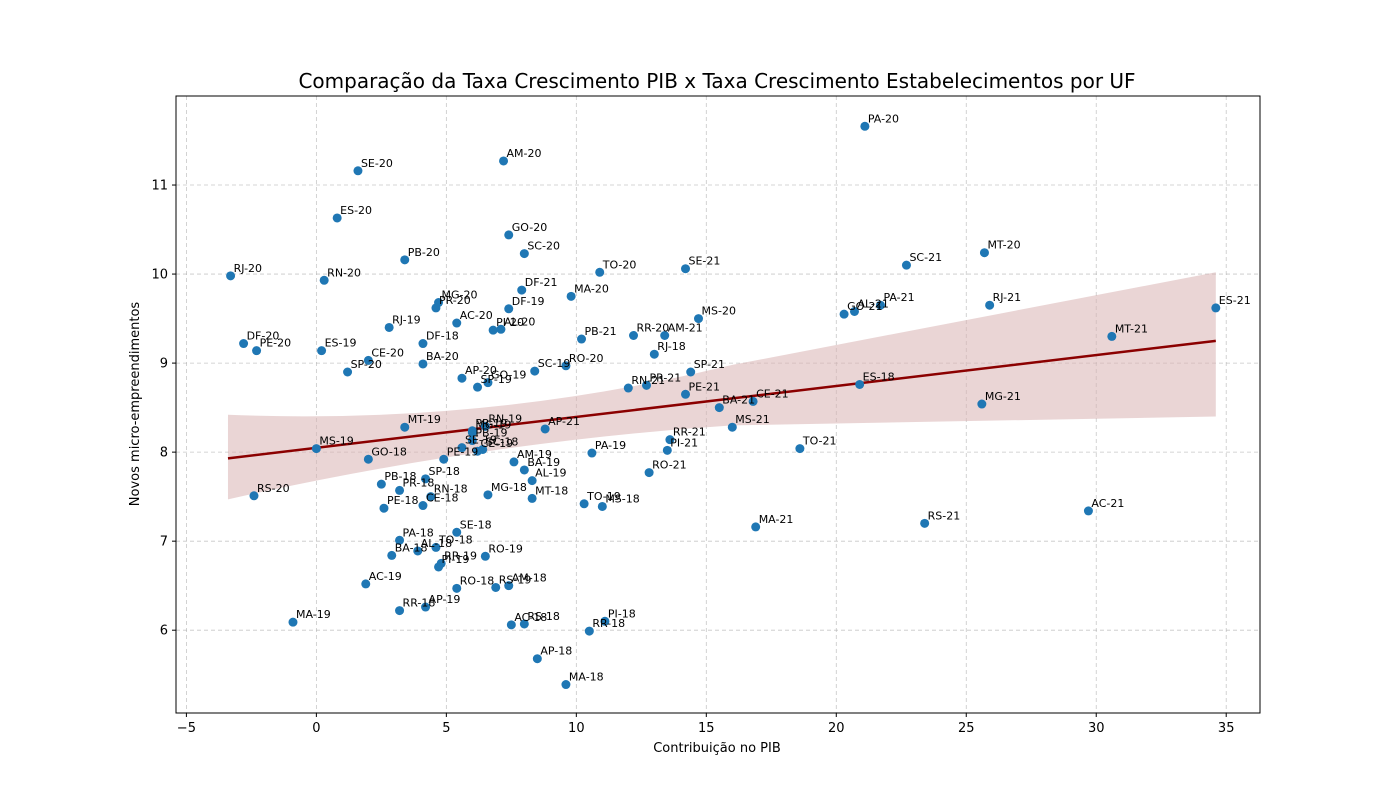 The image size is (1400, 800). Describe the element at coordinates (164, 364) in the screenshot. I see `y-tick-label: 9` at that location.